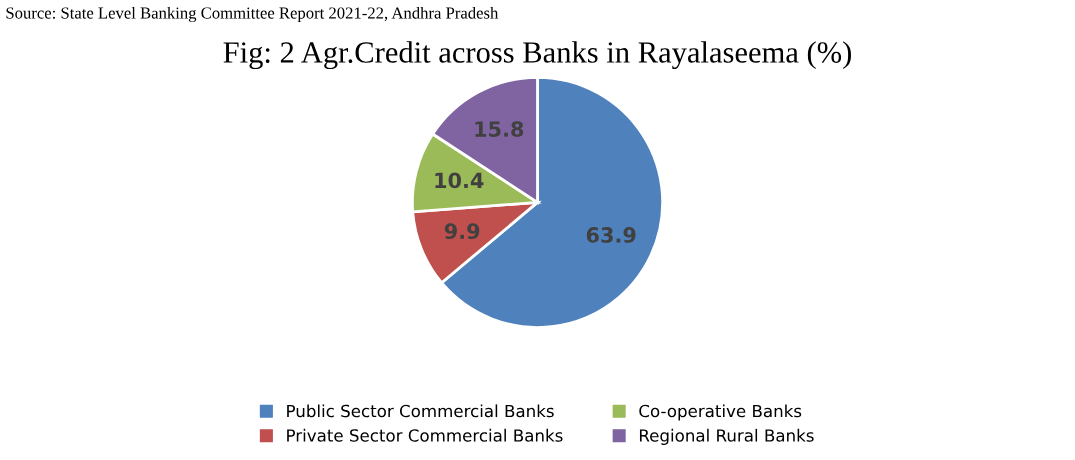 This screenshot has width=1075, height=460. What do you see at coordinates (720, 412) in the screenshot?
I see `legend-label: Co-operative Banks` at bounding box center [720, 412].